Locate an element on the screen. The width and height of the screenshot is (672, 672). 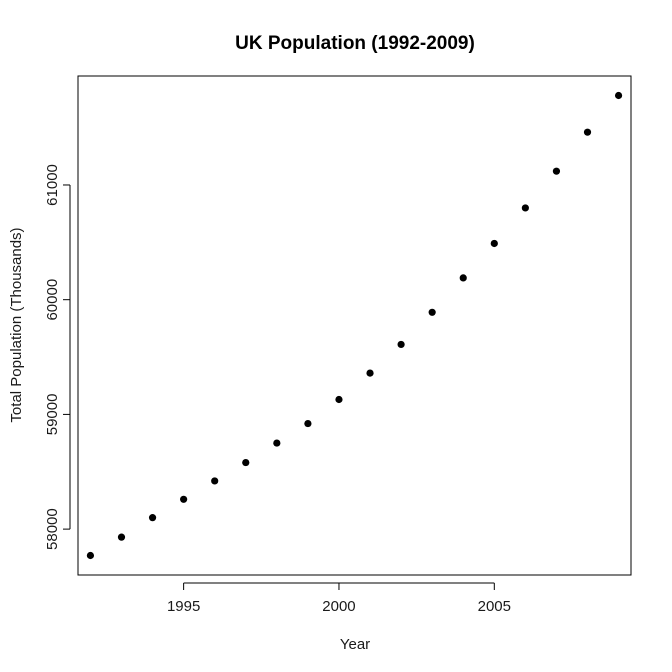
y-axis: 58000 59000 60000 61000 is located at coordinates (57, 357).